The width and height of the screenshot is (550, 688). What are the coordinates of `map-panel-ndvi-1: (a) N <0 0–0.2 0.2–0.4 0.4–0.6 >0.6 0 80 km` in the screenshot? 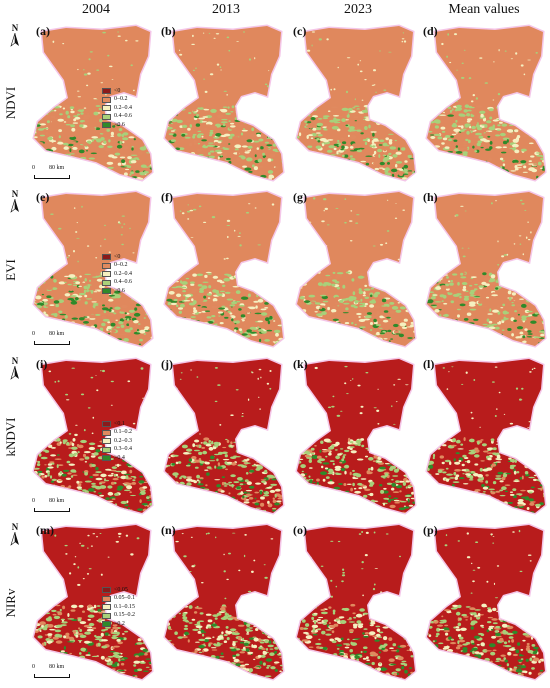 It's located at (83, 104).